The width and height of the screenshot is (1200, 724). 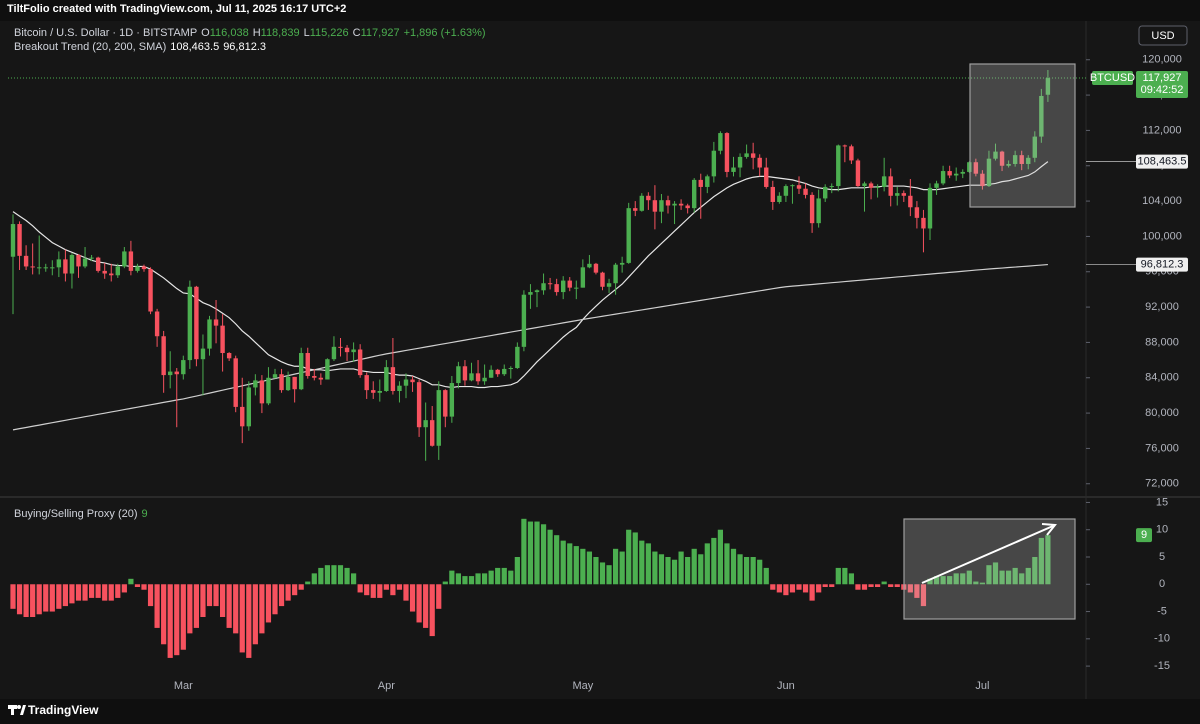 What do you see at coordinates (106, 33) in the screenshot?
I see `symbol-title: Bitcoin / U.S. Dollar · 1D · BITSTAMP` at bounding box center [106, 33].